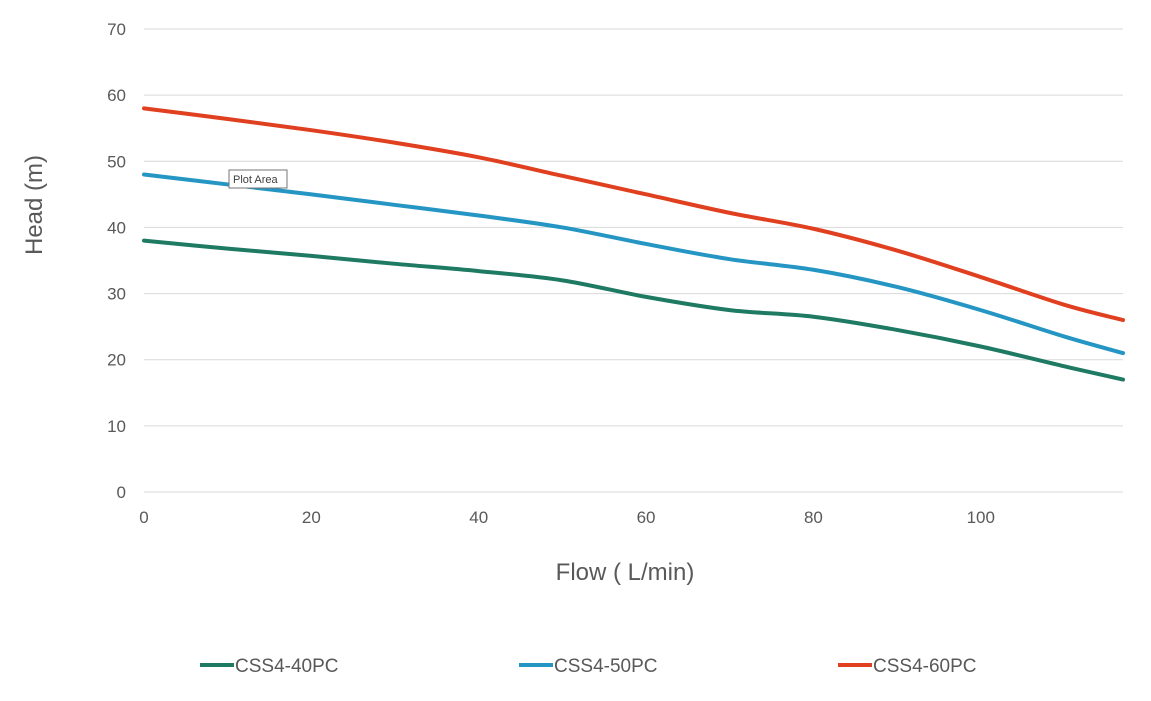 This screenshot has width=1151, height=701. Describe the element at coordinates (478, 517) in the screenshot. I see `x-tick-label: 40` at that location.